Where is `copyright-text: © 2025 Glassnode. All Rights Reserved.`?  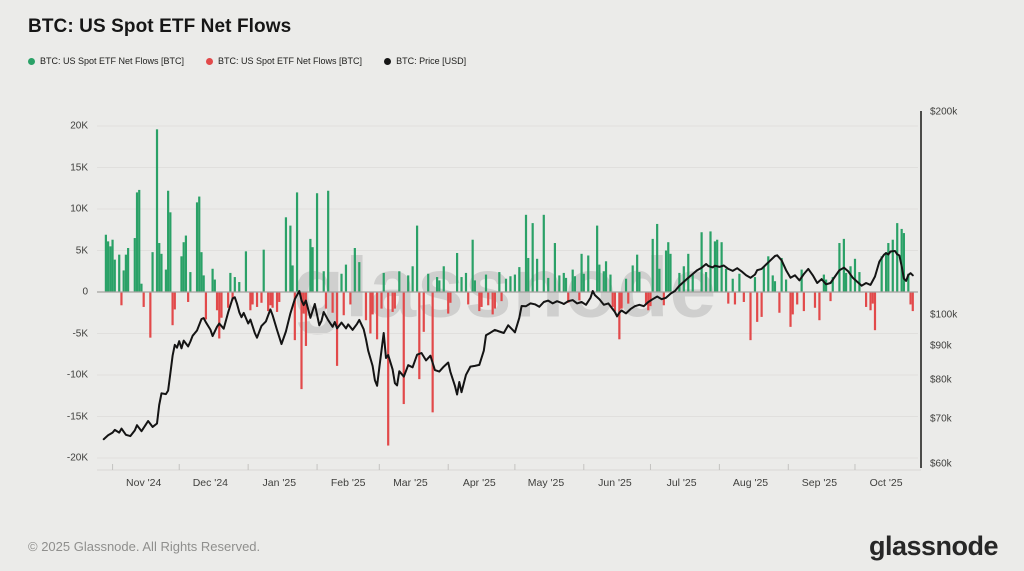 copyright-text: © 2025 Glassnode. All Rights Reserved. is located at coordinates (144, 546).